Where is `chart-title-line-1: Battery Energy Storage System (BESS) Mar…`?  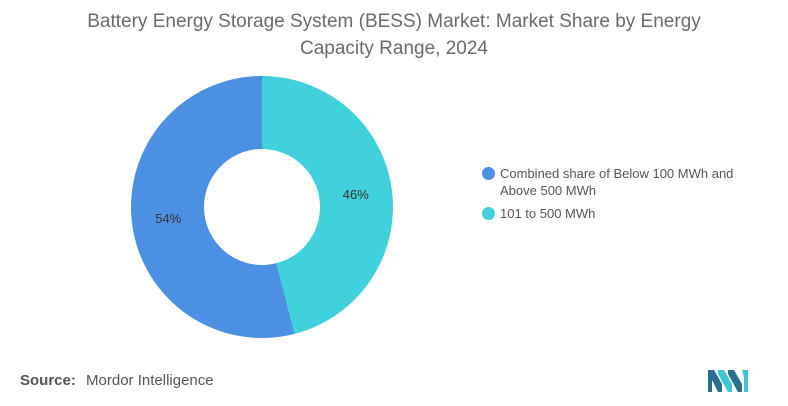
chart-title-line-1: Battery Energy Storage System (BESS) Mar… is located at coordinates (394, 21).